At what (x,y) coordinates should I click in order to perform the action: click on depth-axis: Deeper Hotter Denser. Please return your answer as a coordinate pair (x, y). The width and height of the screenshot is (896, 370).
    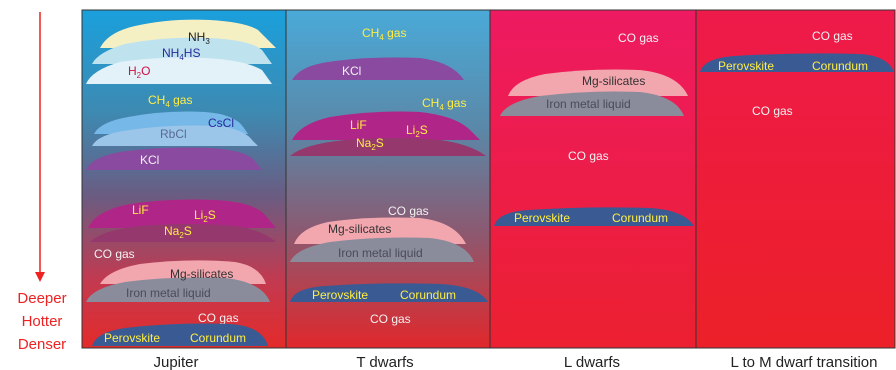
    Looking at the image, I should click on (42, 182).